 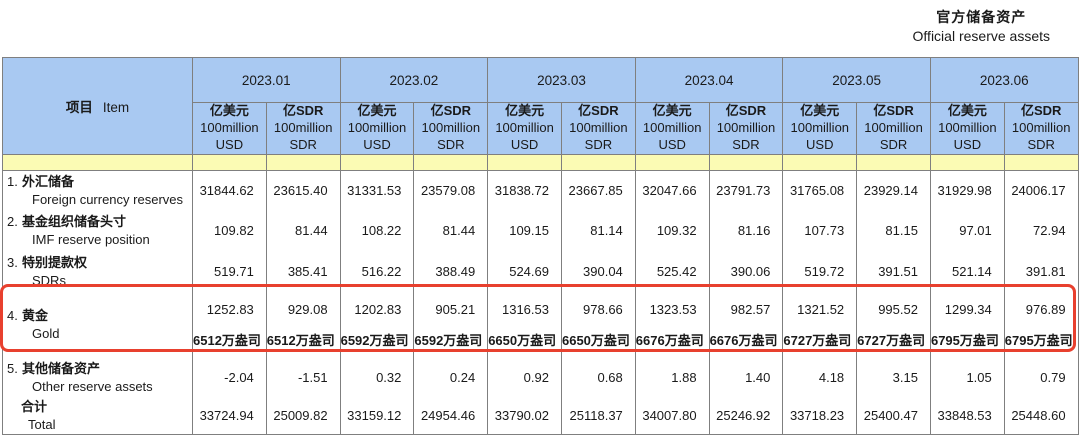 I want to click on value-cell: 1.05, so click(x=967, y=377).